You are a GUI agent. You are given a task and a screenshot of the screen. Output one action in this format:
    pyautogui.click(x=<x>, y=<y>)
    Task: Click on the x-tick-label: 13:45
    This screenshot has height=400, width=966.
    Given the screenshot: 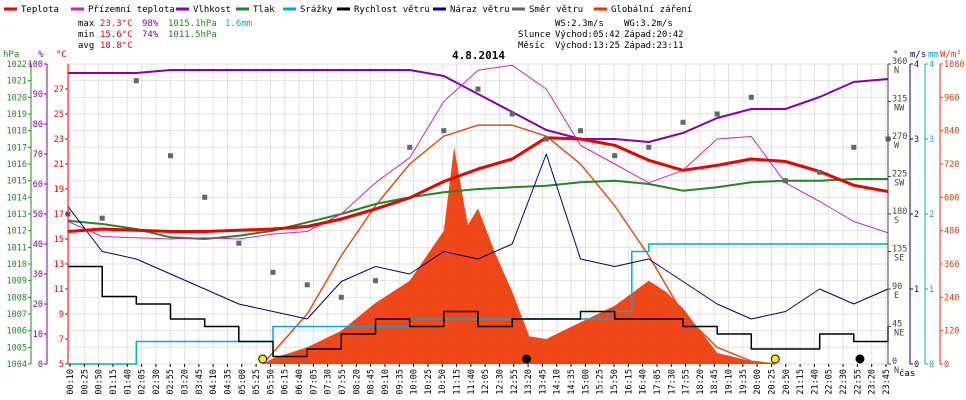 What is the action you would take?
    pyautogui.click(x=543, y=382)
    